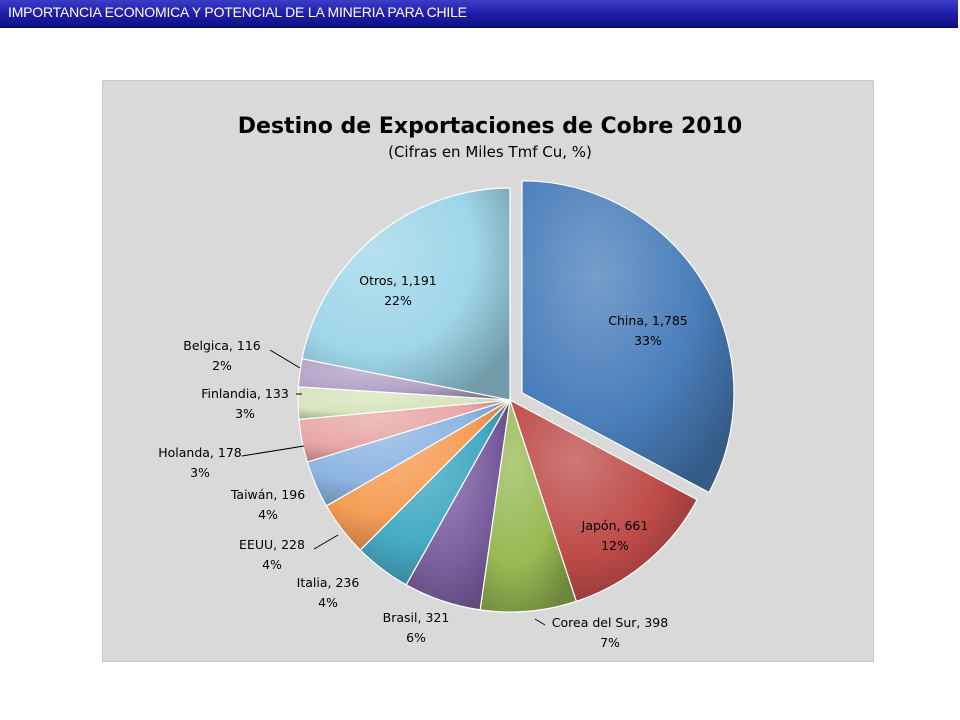 The image size is (960, 720). I want to click on data-label-eeuu: EEUU, 228 4%, so click(272, 554).